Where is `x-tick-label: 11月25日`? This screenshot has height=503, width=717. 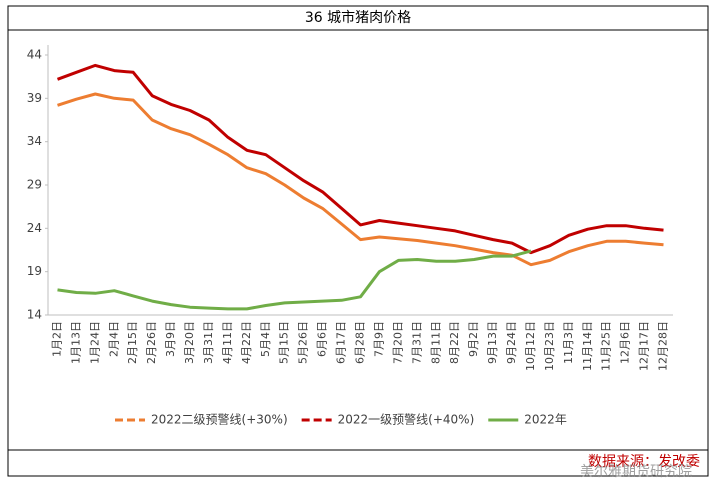
x-tick-label: 11月25日 is located at coordinates (606, 346).